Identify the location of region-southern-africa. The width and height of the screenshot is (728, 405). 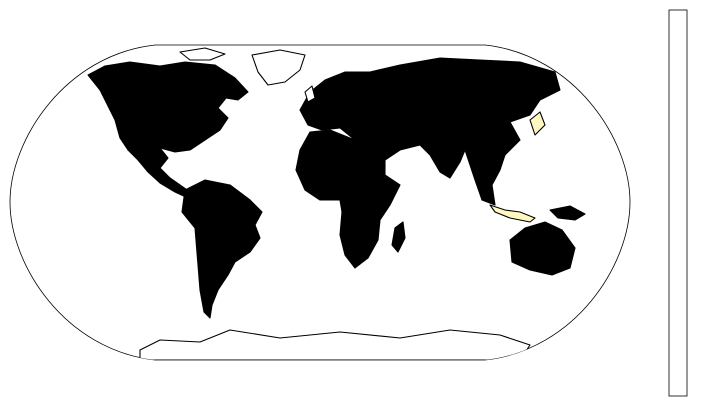
(360, 239).